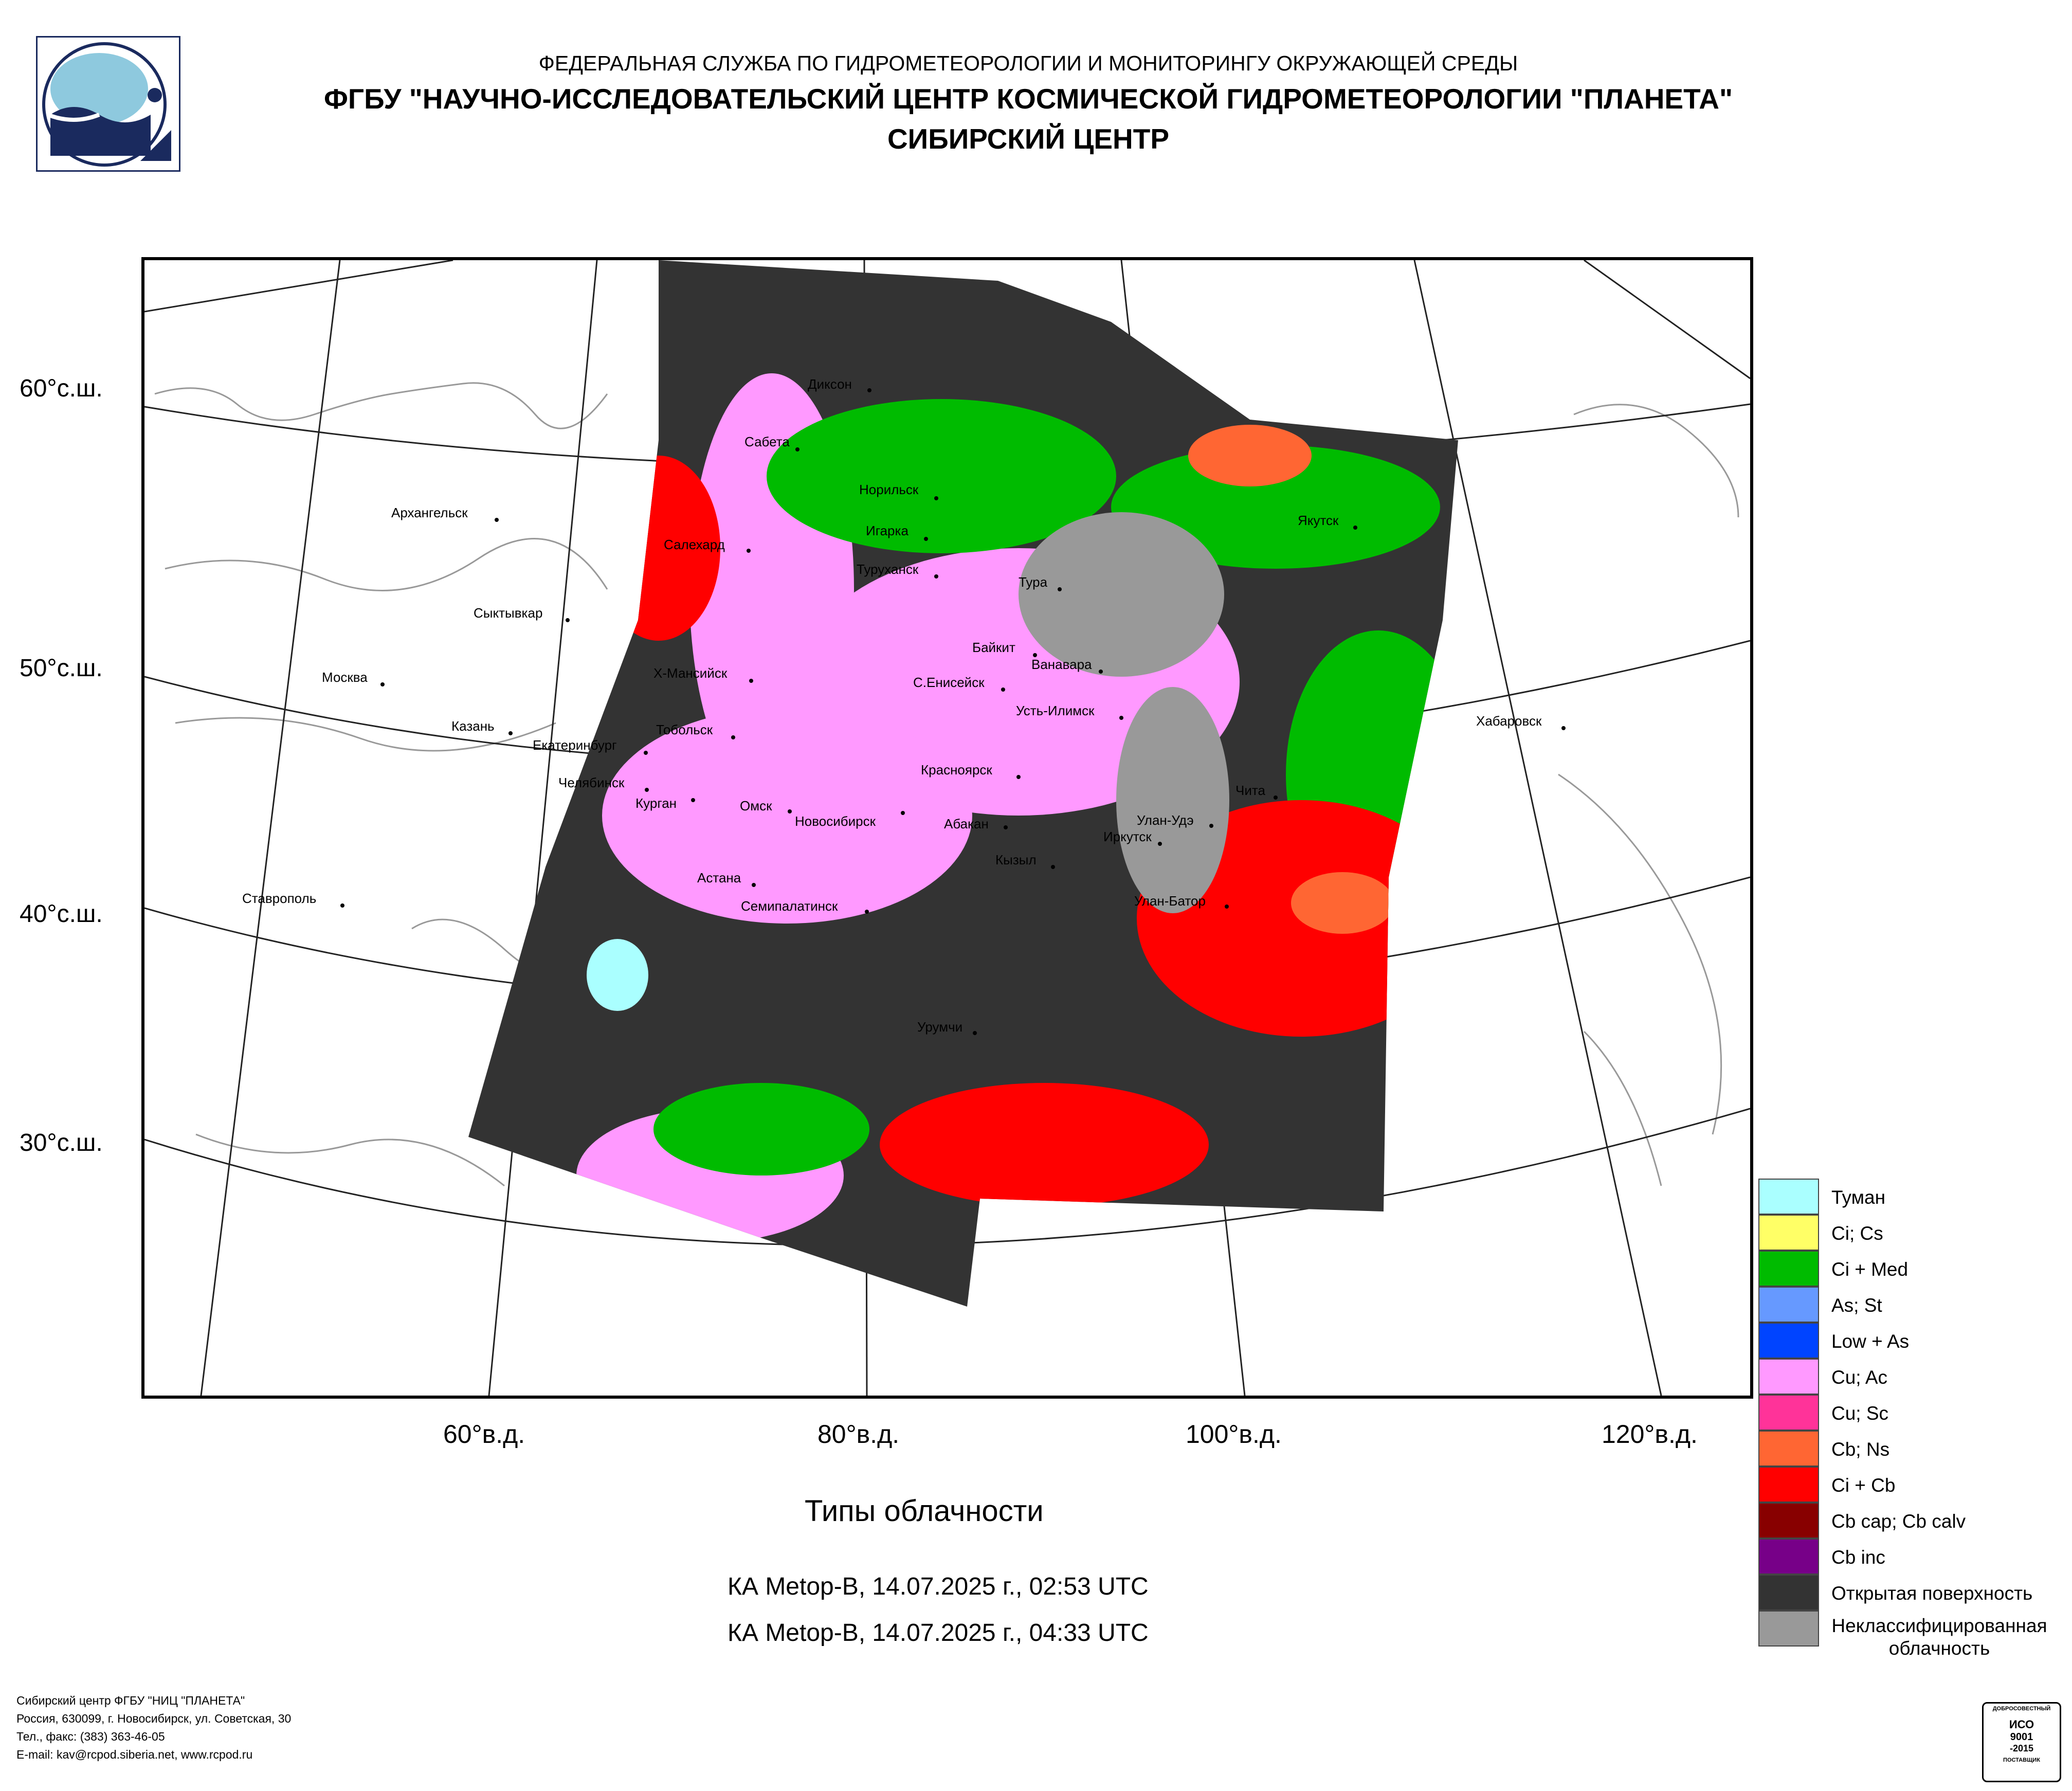 This screenshot has height=1791, width=2072. I want to click on city-label: Тобольск, so click(684, 729).